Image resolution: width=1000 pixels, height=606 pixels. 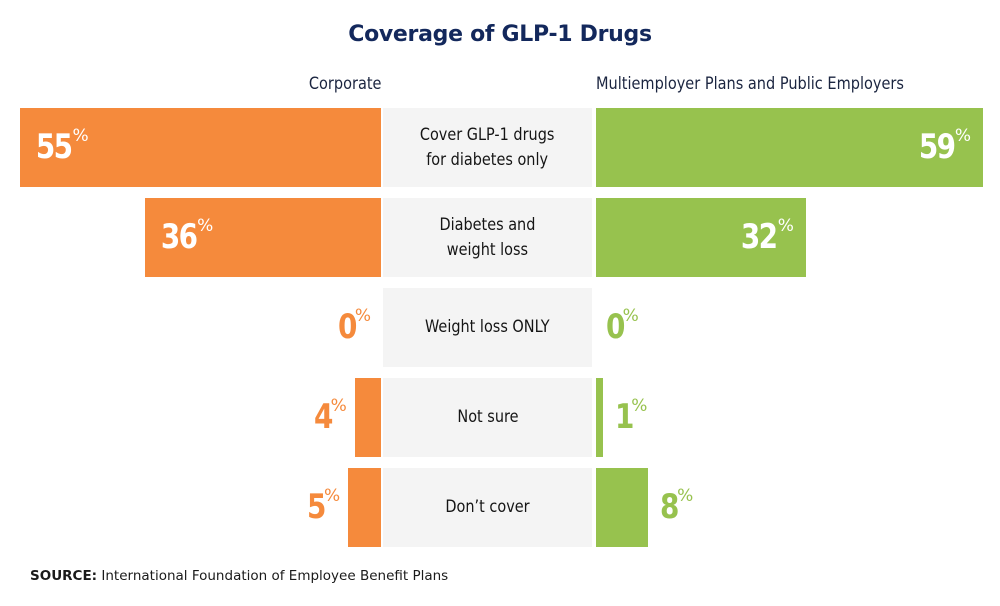 What do you see at coordinates (936, 147) in the screenshot?
I see `value-number: 59` at bounding box center [936, 147].